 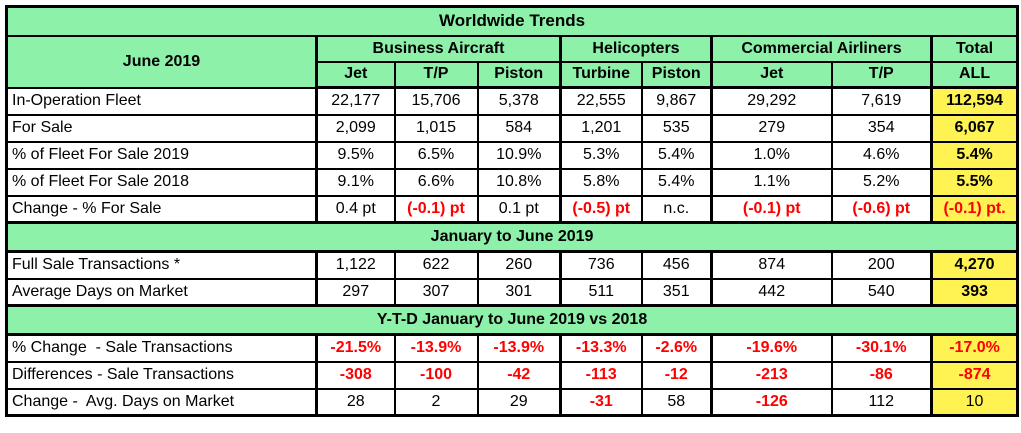 What do you see at coordinates (161, 61) in the screenshot?
I see `period-label: June 2019` at bounding box center [161, 61].